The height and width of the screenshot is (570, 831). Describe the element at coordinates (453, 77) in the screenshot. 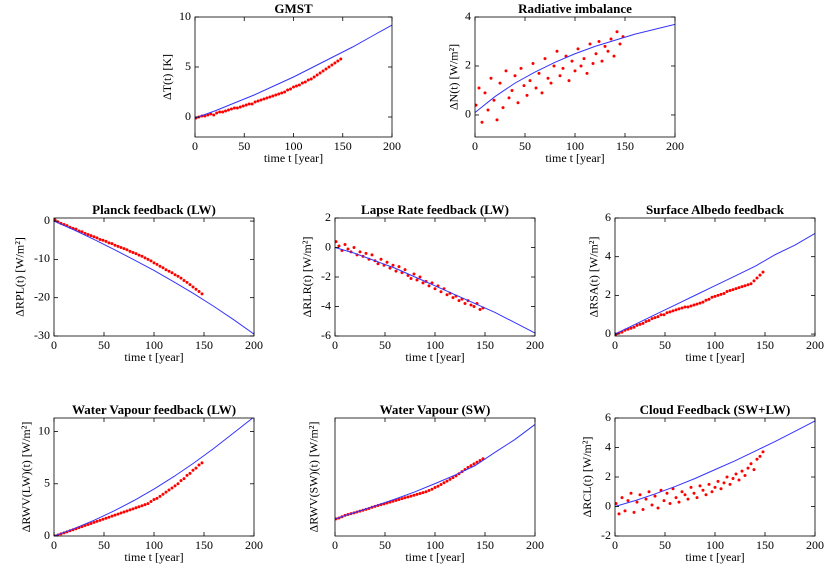

I see `y-axis-label: ΔN(t) [W/m²]` at that location.